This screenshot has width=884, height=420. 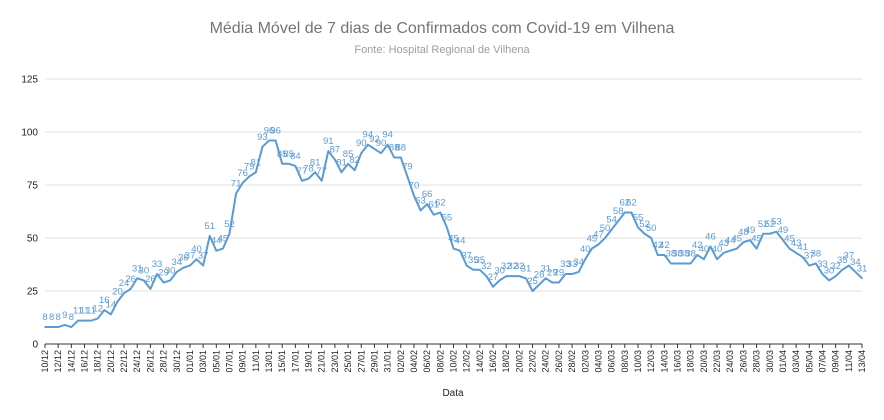 What do you see at coordinates (322, 361) in the screenshot?
I see `x-tick-label: 21/01` at bounding box center [322, 361].